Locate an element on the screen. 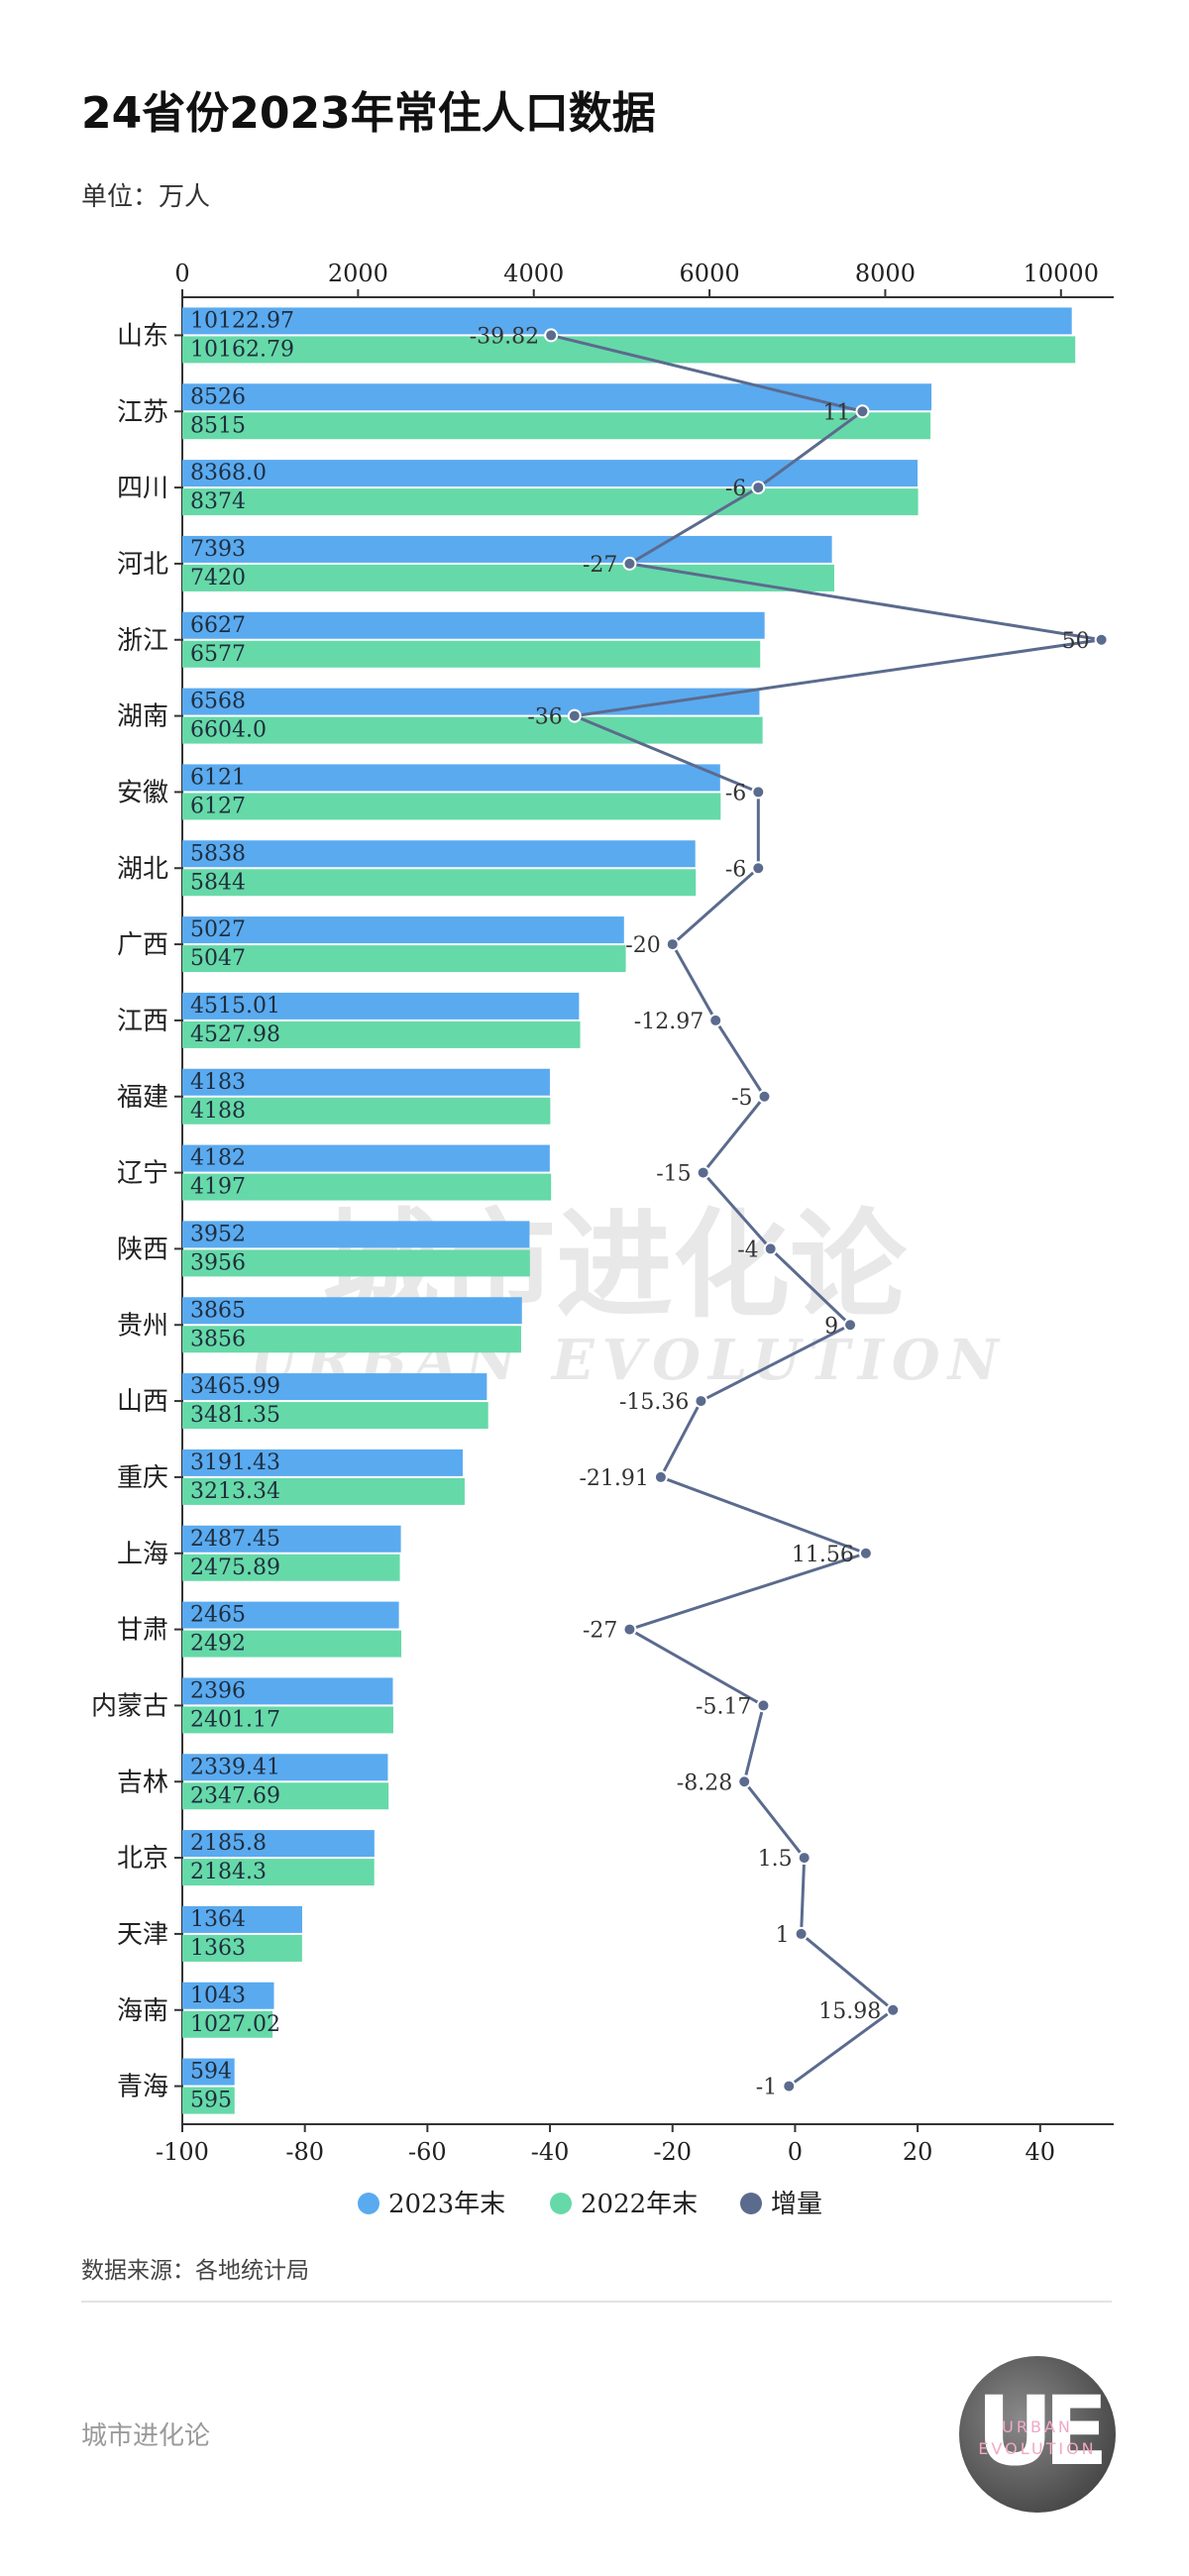 This screenshot has width=1189, height=2576. bar-2022-label: 5047 is located at coordinates (218, 958).